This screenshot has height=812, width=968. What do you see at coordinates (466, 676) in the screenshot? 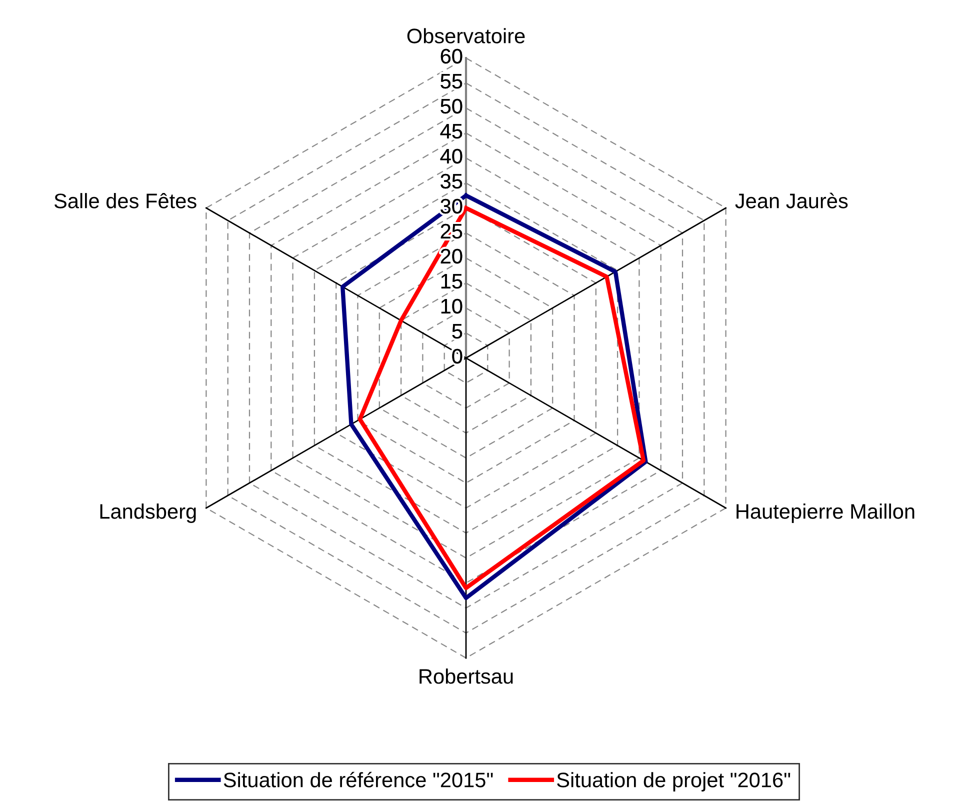
I see `spoke-label: Robertsau` at bounding box center [466, 676].